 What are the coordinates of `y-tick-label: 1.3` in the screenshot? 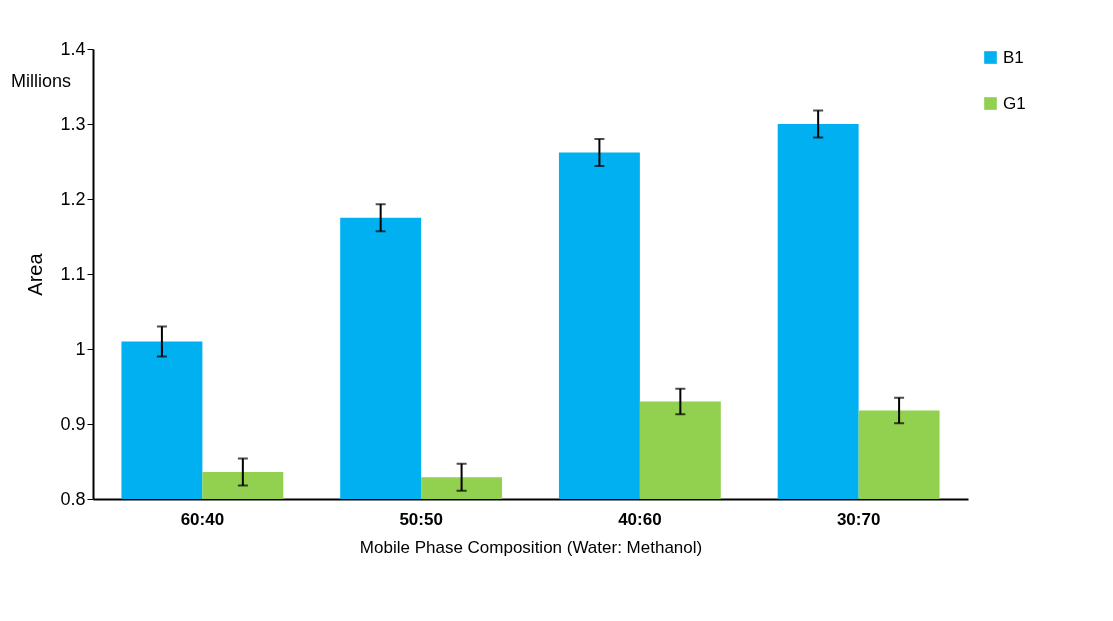 It's located at (73, 123).